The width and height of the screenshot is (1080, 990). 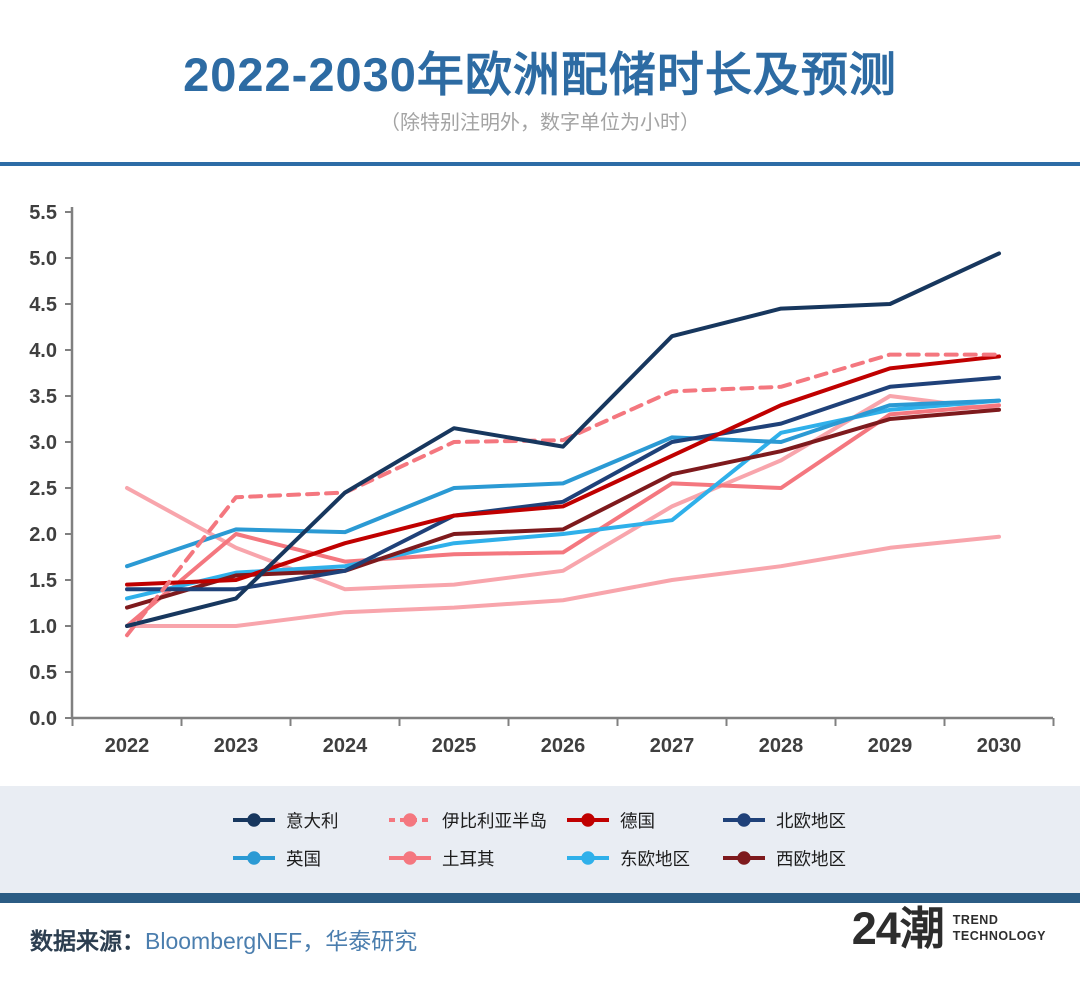 I want to click on y-tick-label: 5.5, so click(x=43, y=213).